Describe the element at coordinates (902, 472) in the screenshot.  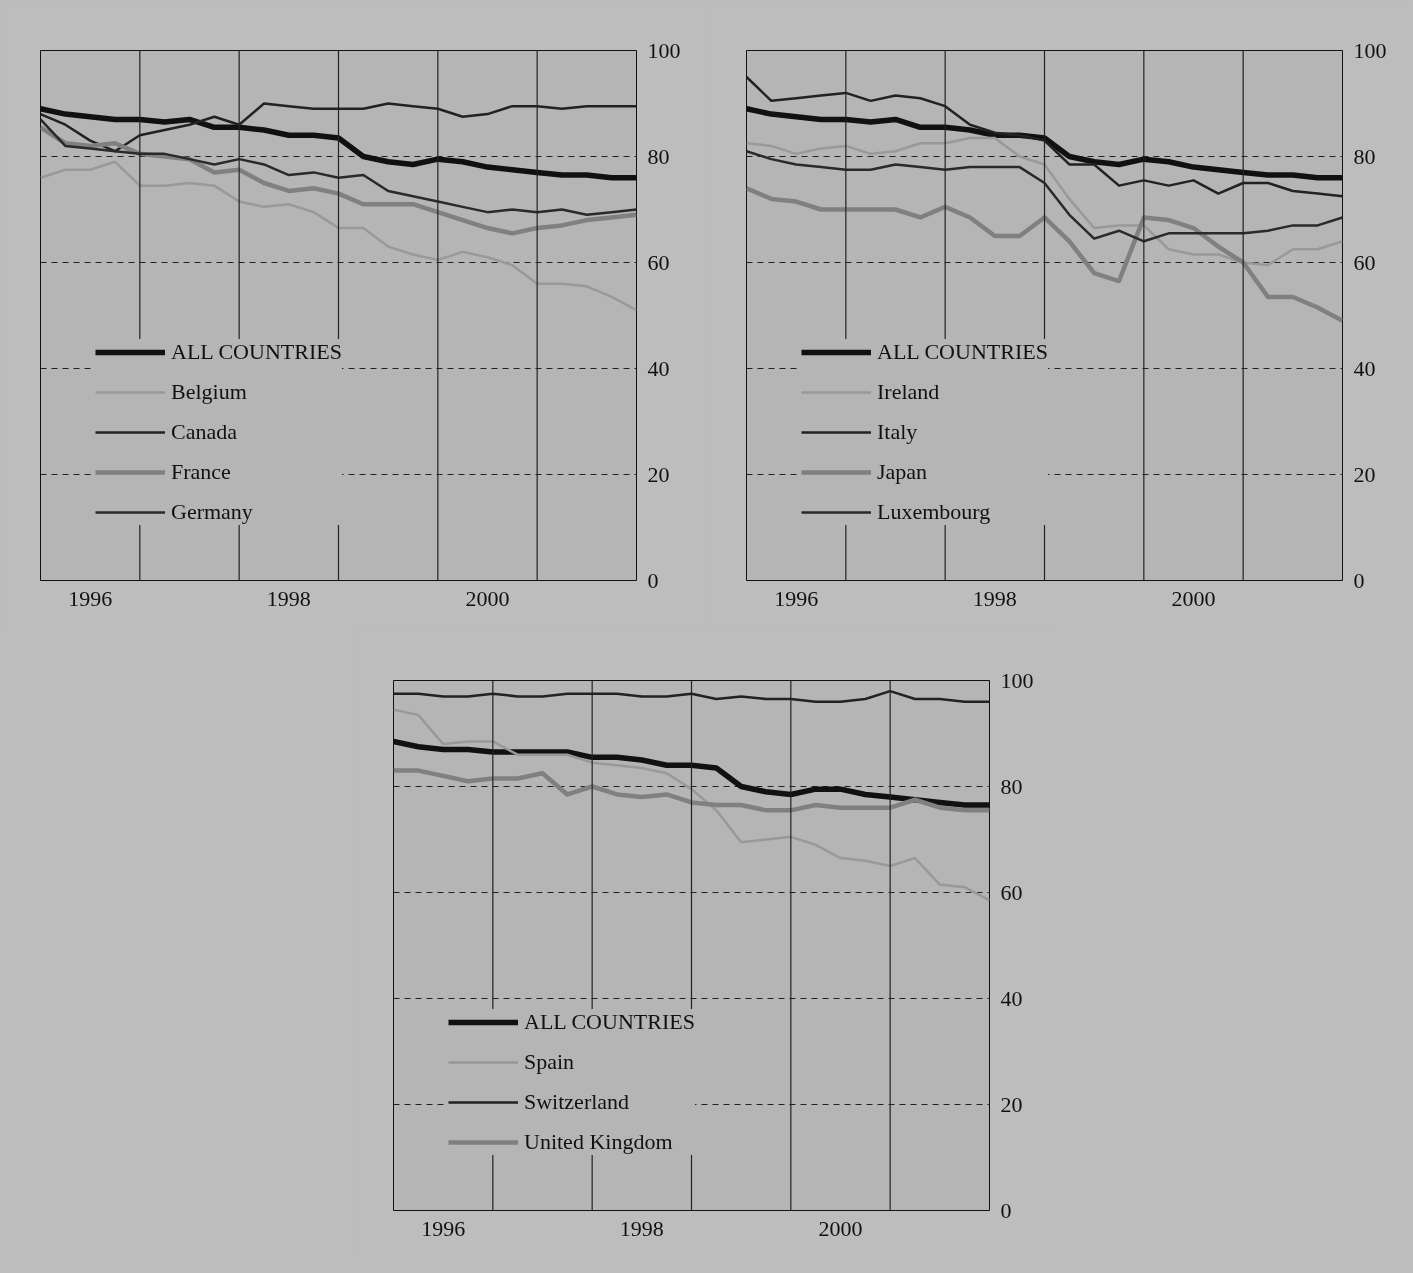
I see `legend-label: Japan` at that location.